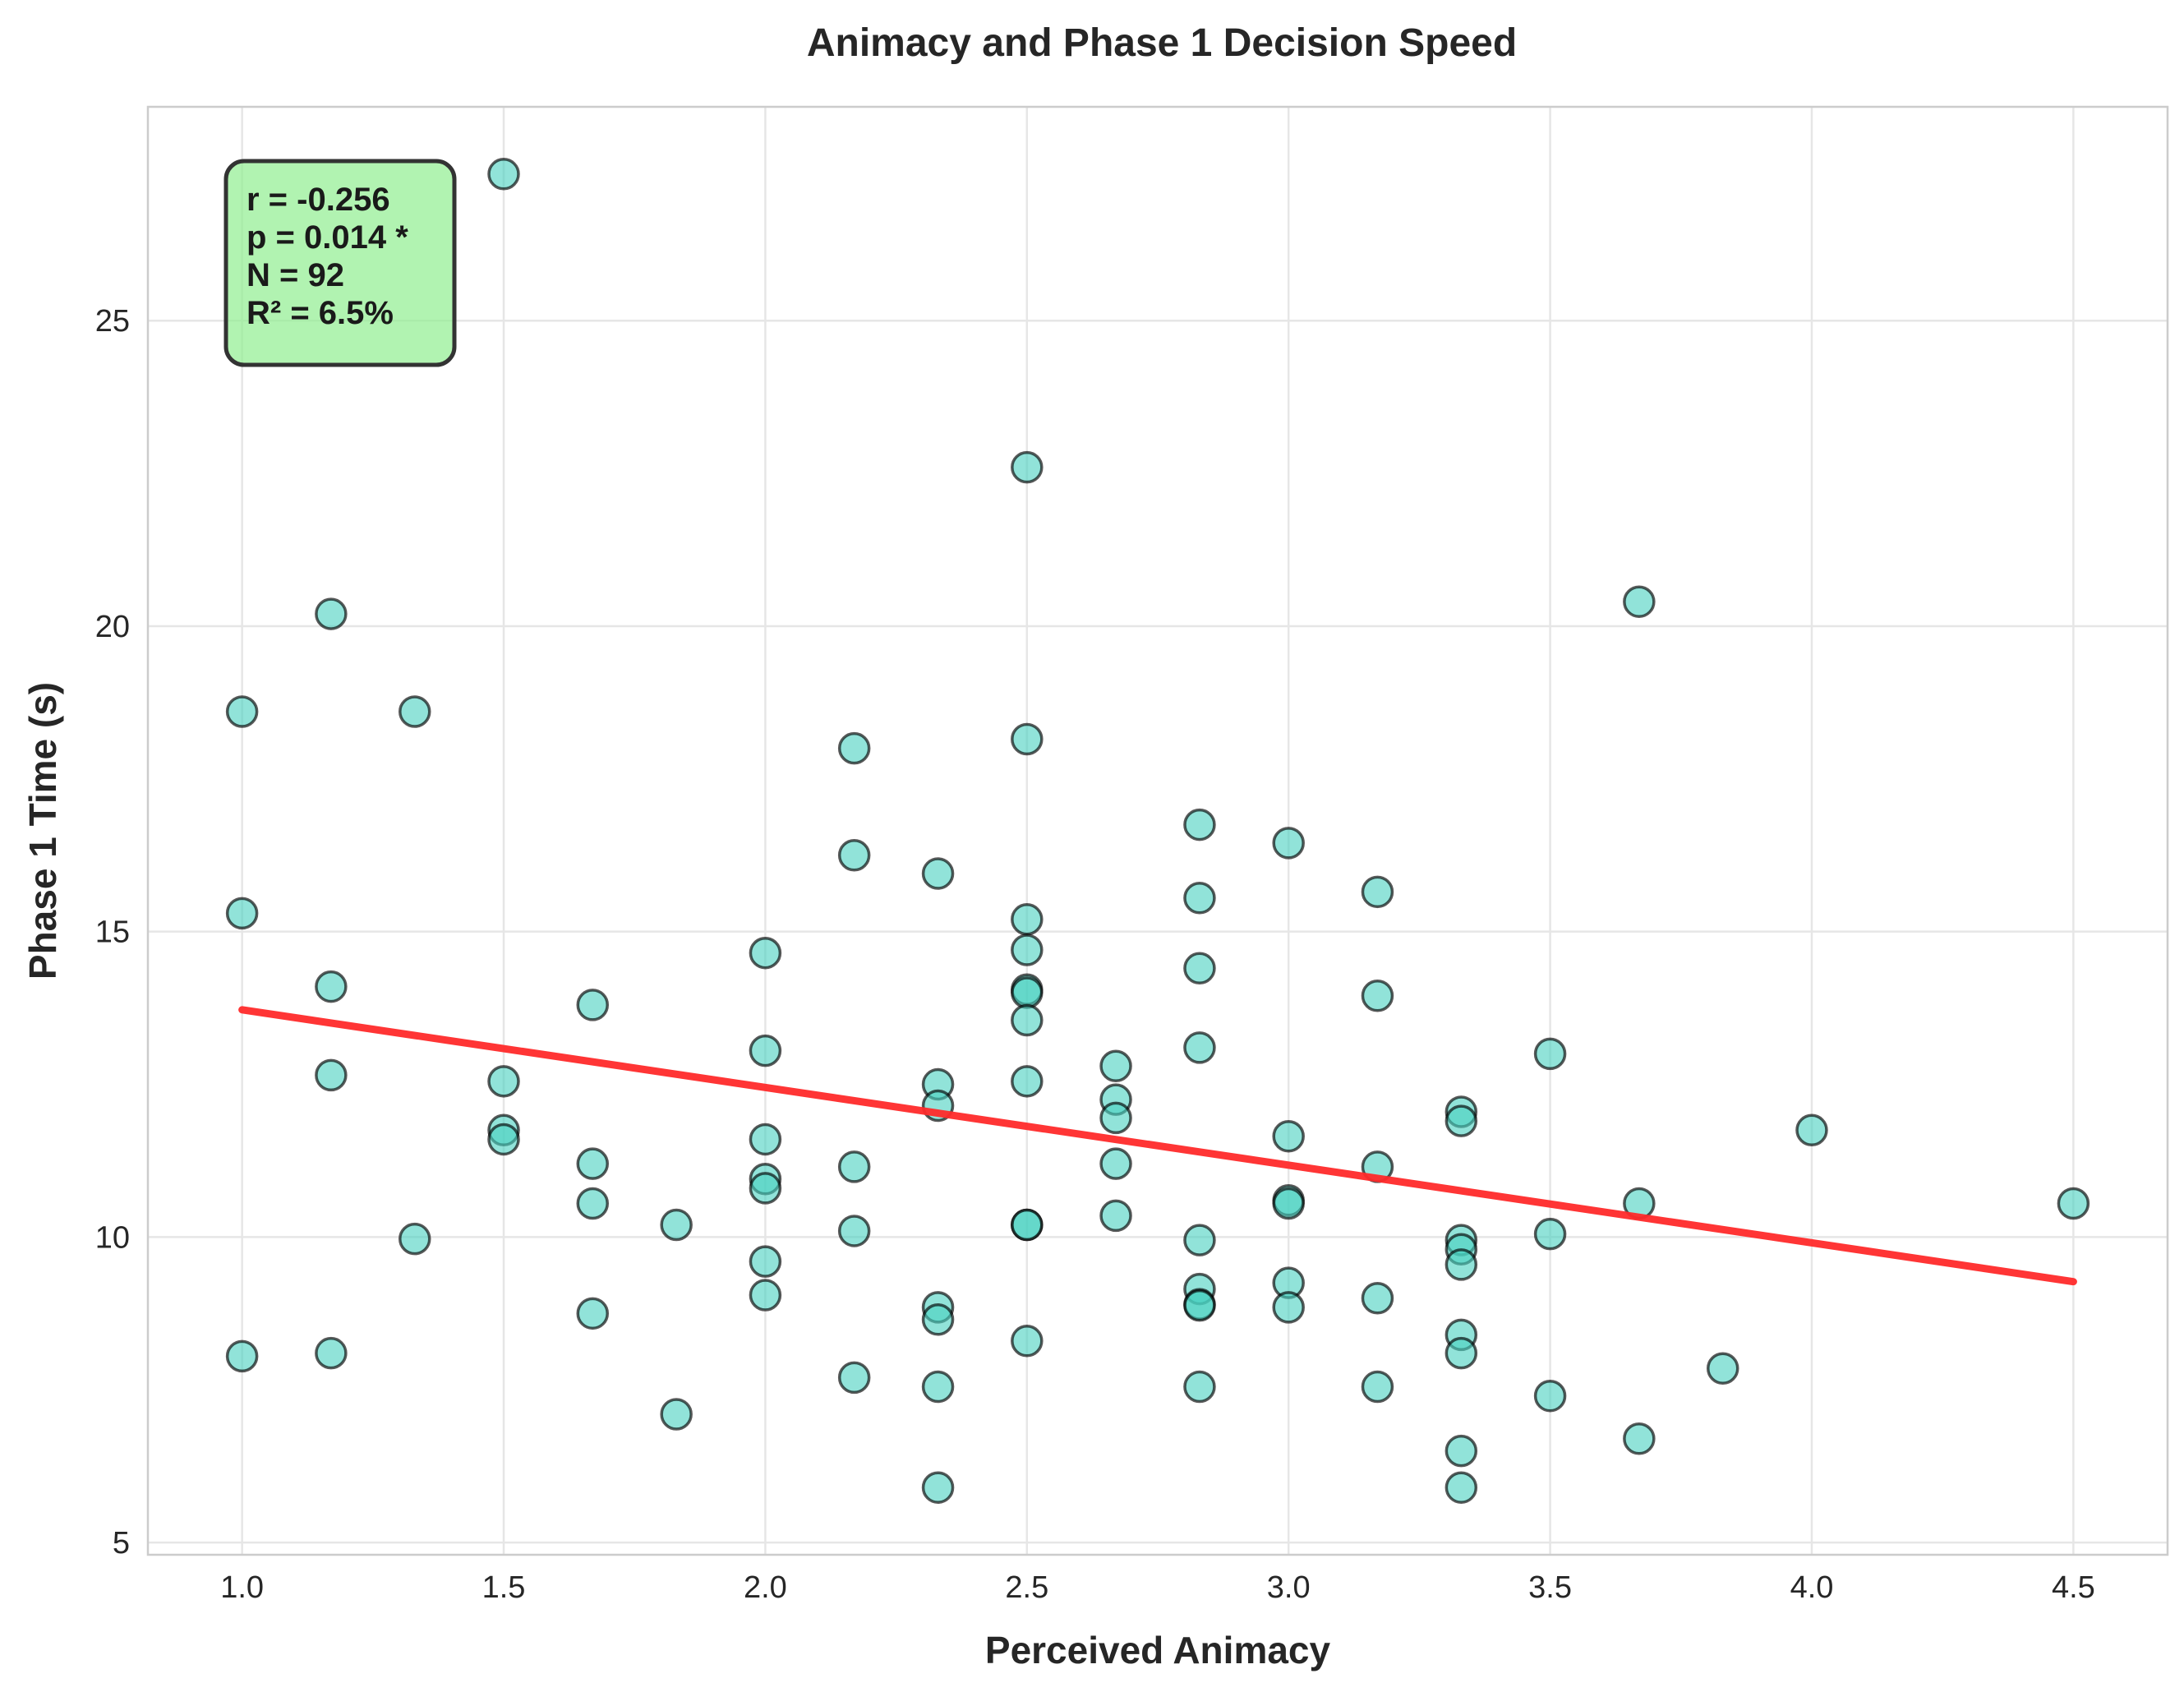  I want to click on stats-box-background, so click(340, 263).